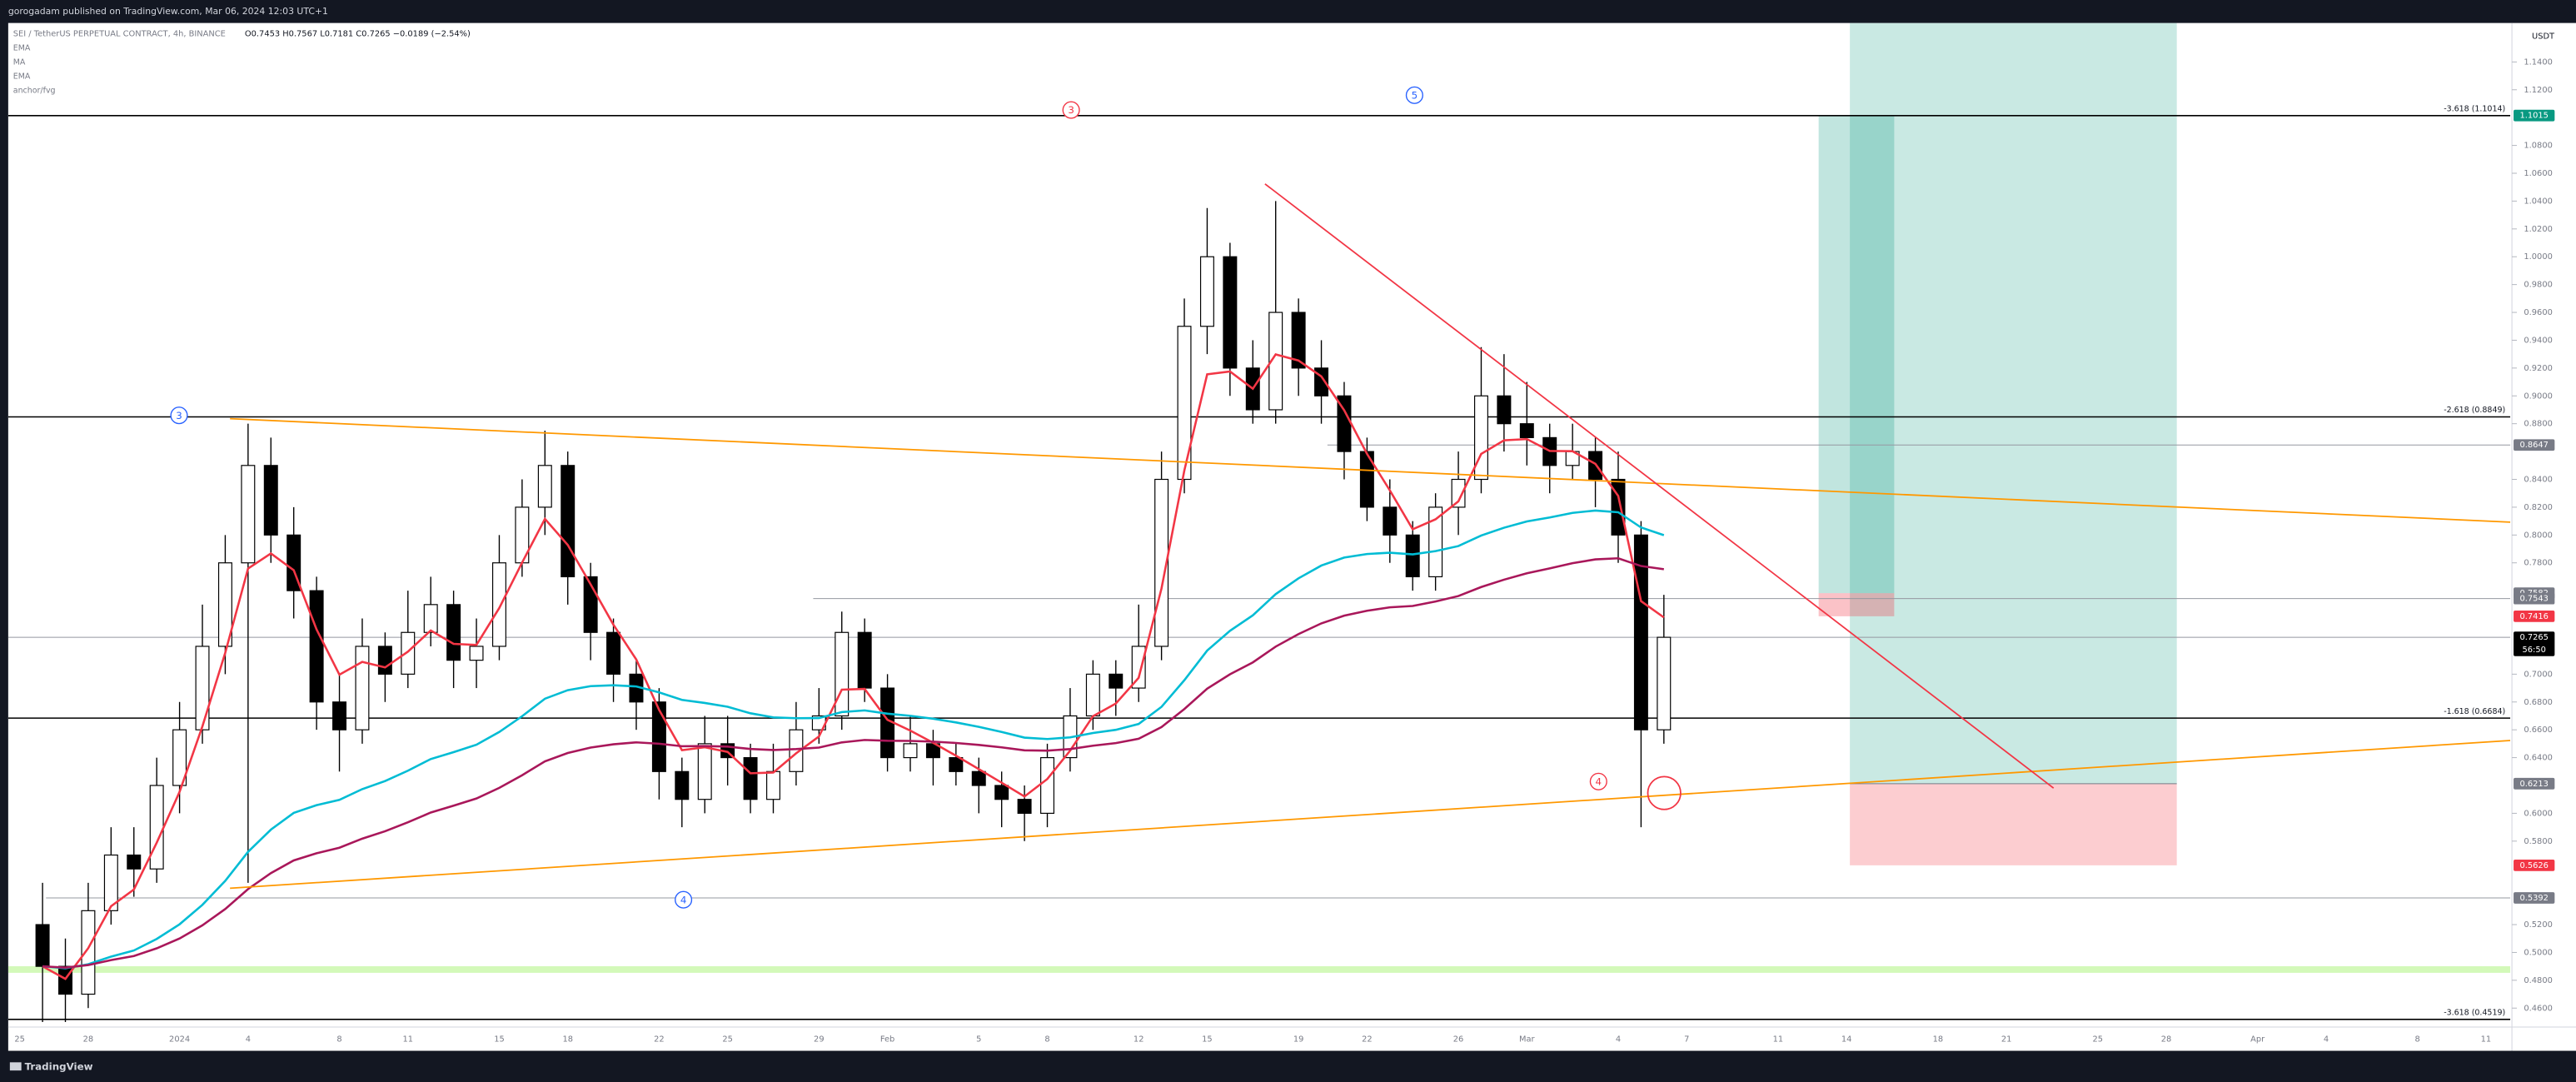 The width and height of the screenshot is (2576, 1082). Describe the element at coordinates (22, 77) in the screenshot. I see `legend-indicator: EMA` at that location.